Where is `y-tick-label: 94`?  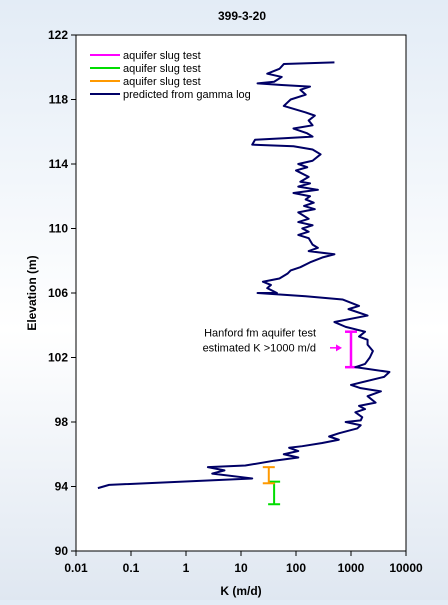 y-tick-label: 94 is located at coordinates (62, 487).